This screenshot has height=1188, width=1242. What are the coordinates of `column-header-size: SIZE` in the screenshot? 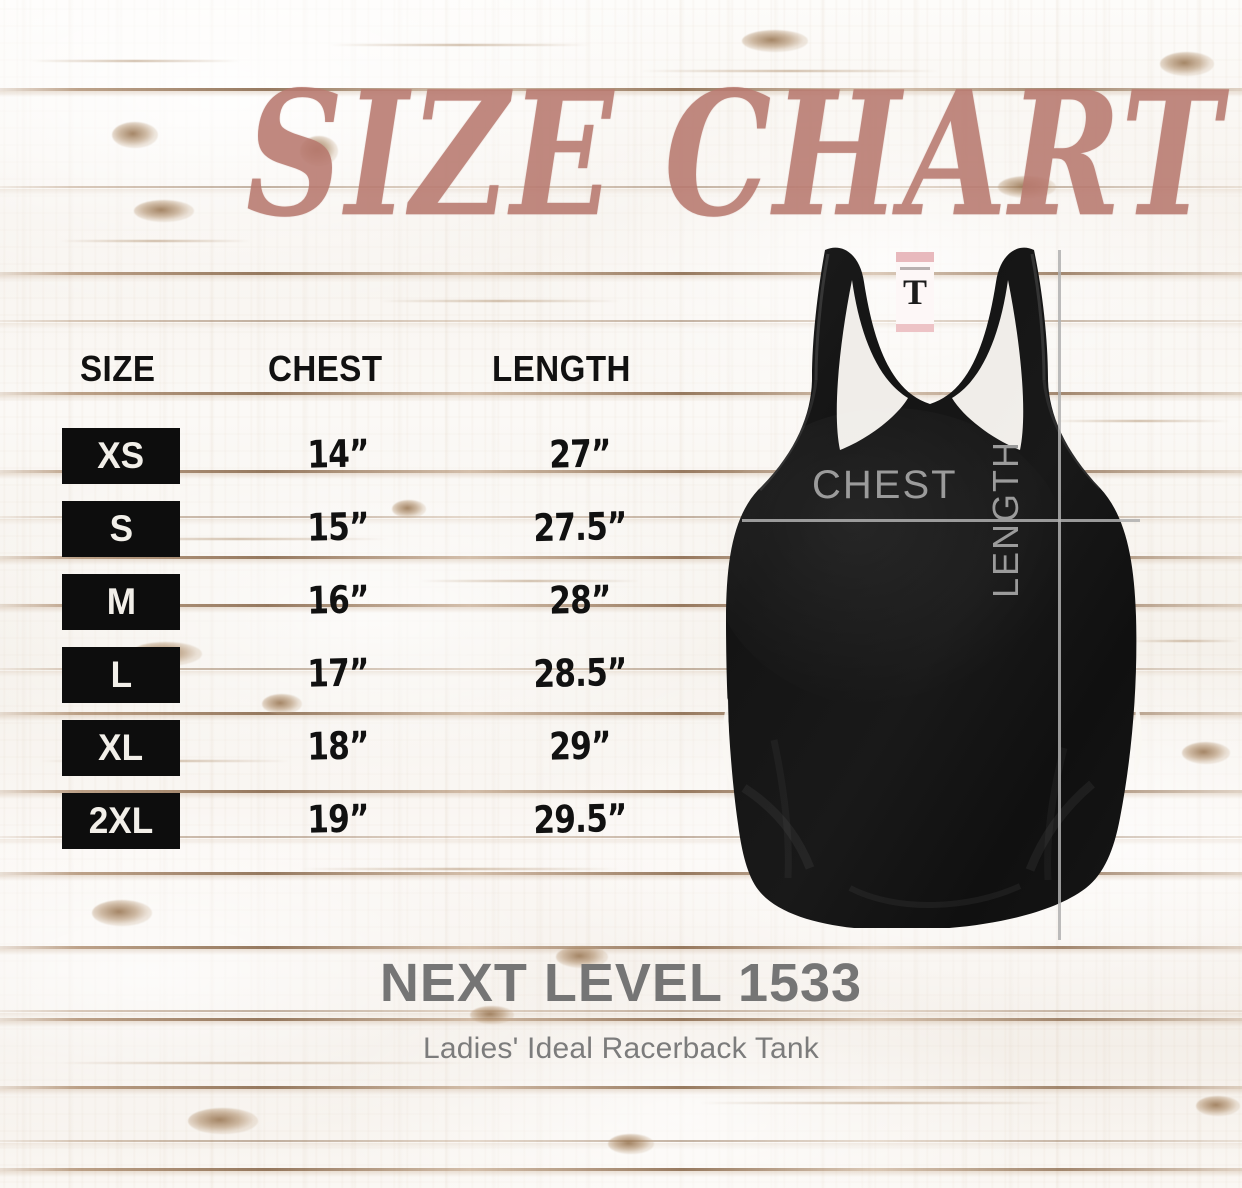 It's located at (118, 368).